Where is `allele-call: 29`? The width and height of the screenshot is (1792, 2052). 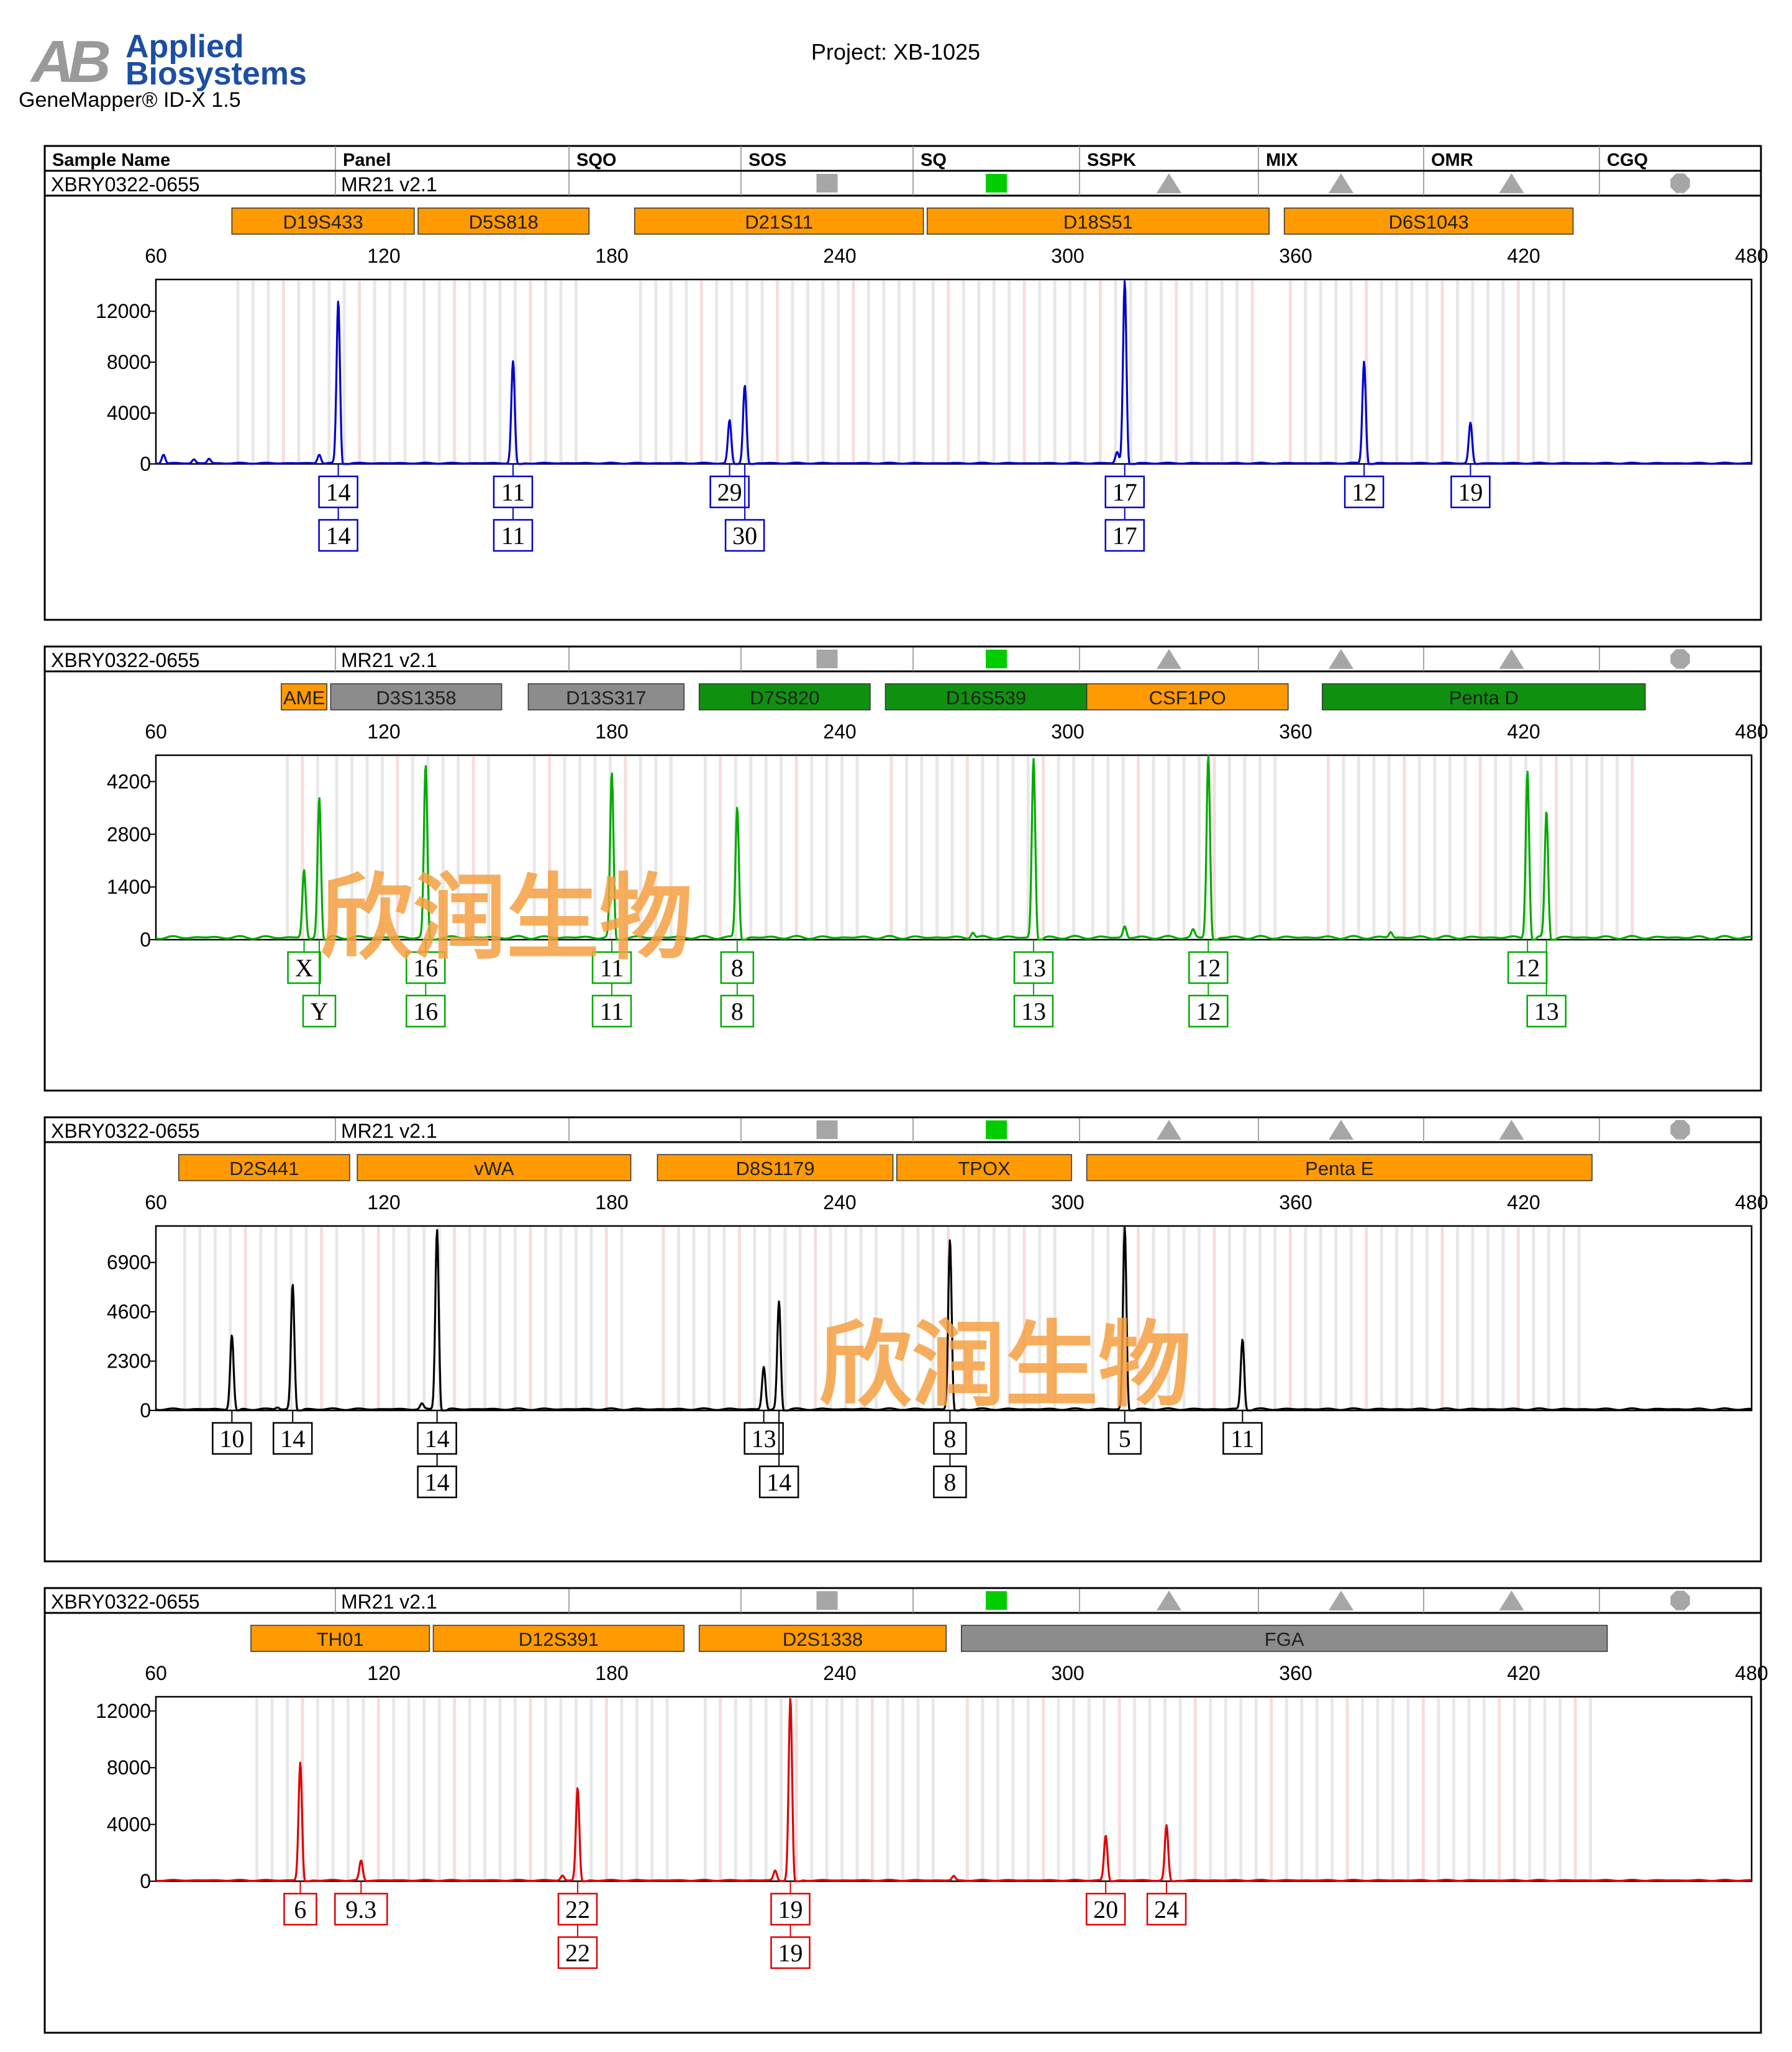
allele-call: 29 is located at coordinates (729, 492).